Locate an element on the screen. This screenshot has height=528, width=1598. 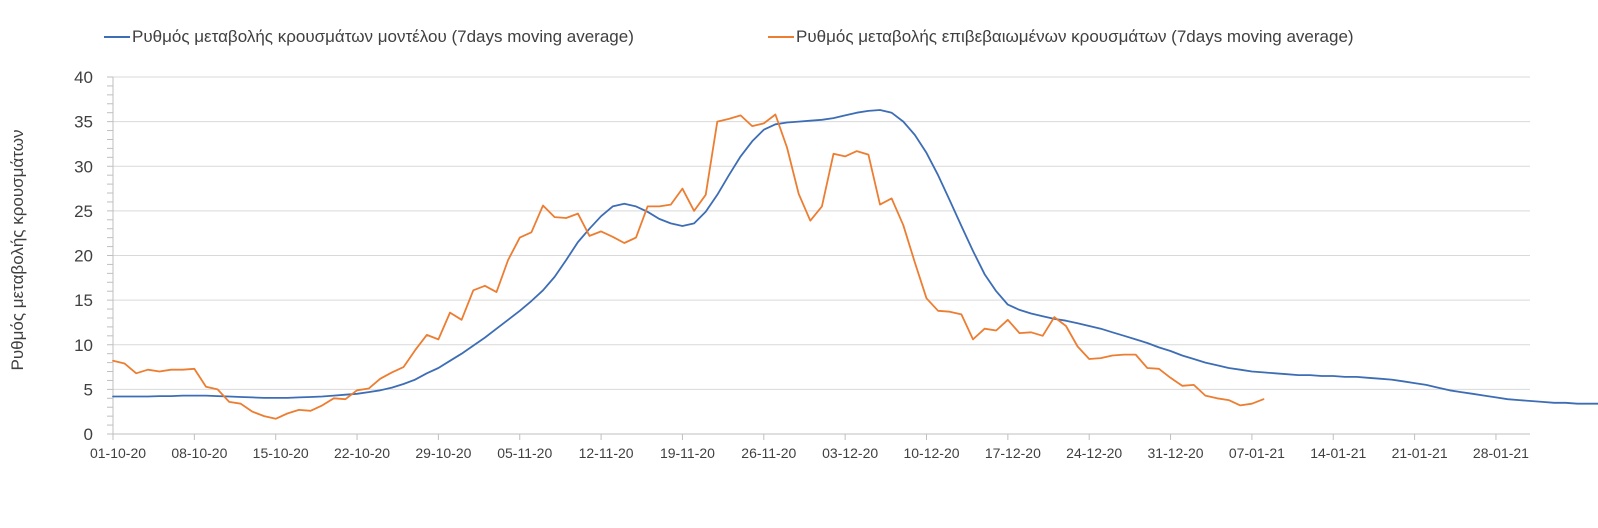
x-tick-label: 15-10-20 is located at coordinates (281, 453).